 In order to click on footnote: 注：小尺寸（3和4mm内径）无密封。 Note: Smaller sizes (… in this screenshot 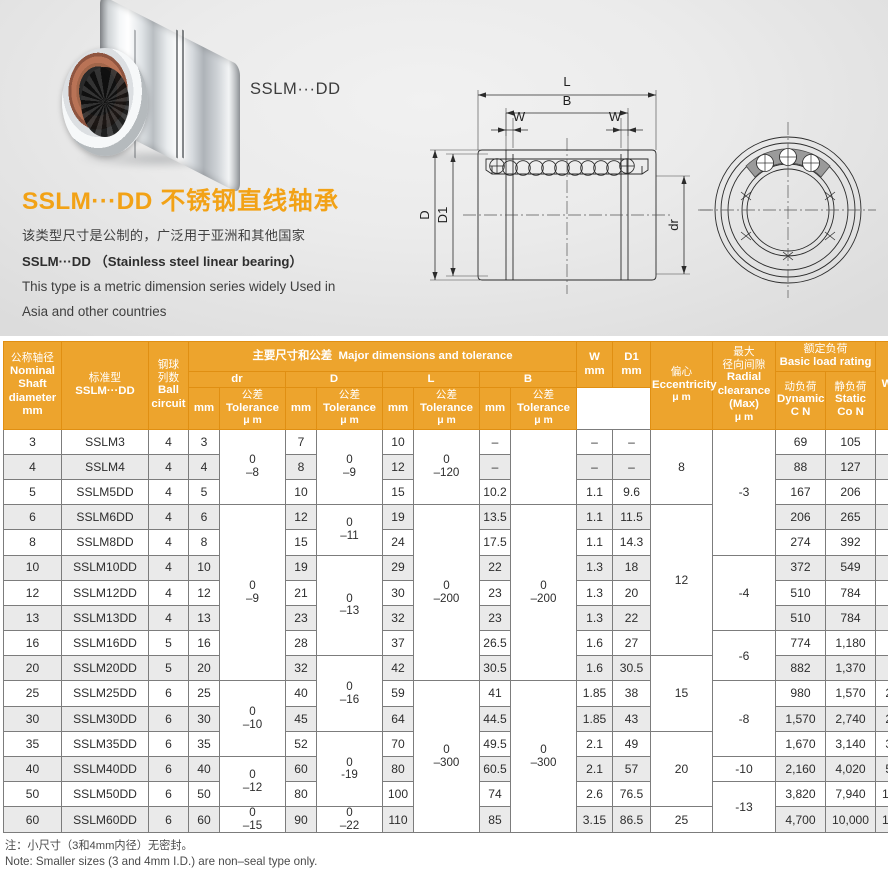, I will do `click(161, 854)`.